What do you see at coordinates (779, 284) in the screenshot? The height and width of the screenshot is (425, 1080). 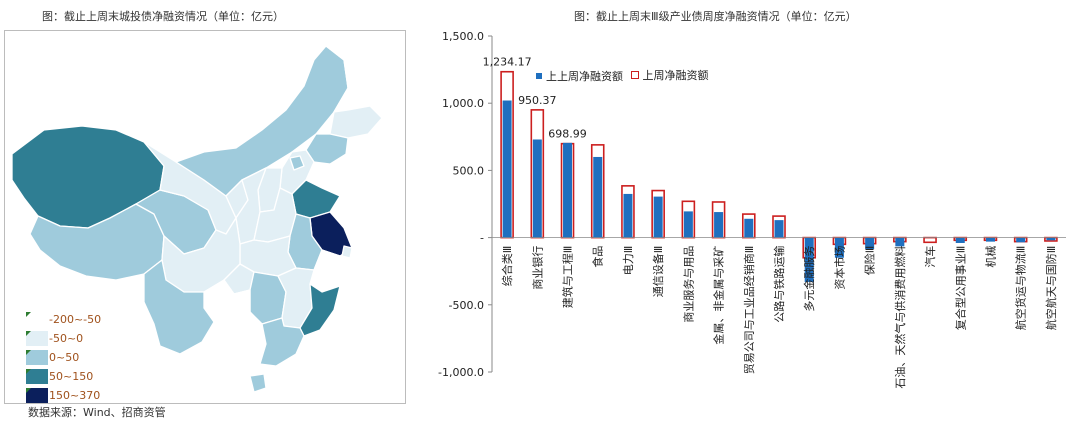 I see `x-tick-label: 公路与铁路运输` at bounding box center [779, 284].